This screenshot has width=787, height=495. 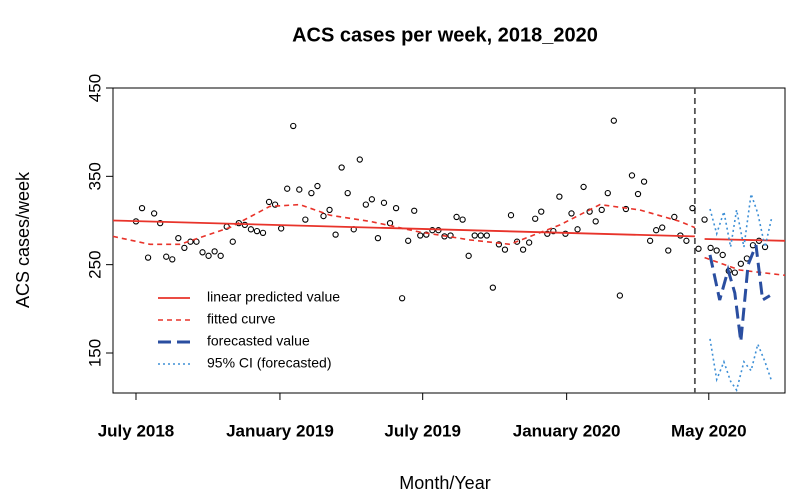 What do you see at coordinates (280, 430) in the screenshot?
I see `x-tick-label: January 2019` at bounding box center [280, 430].